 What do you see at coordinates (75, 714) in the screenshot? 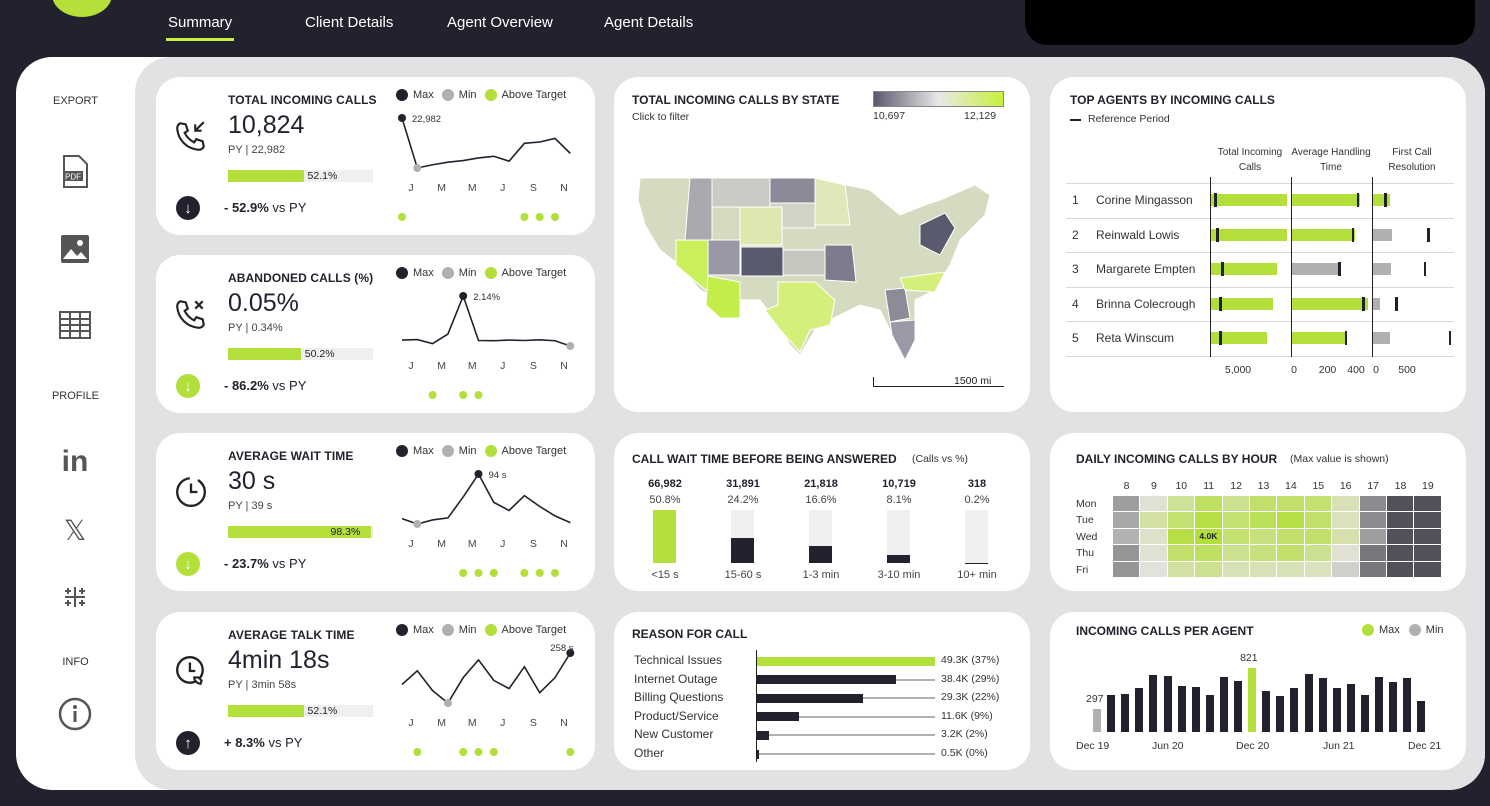
I see `info-button` at bounding box center [75, 714].